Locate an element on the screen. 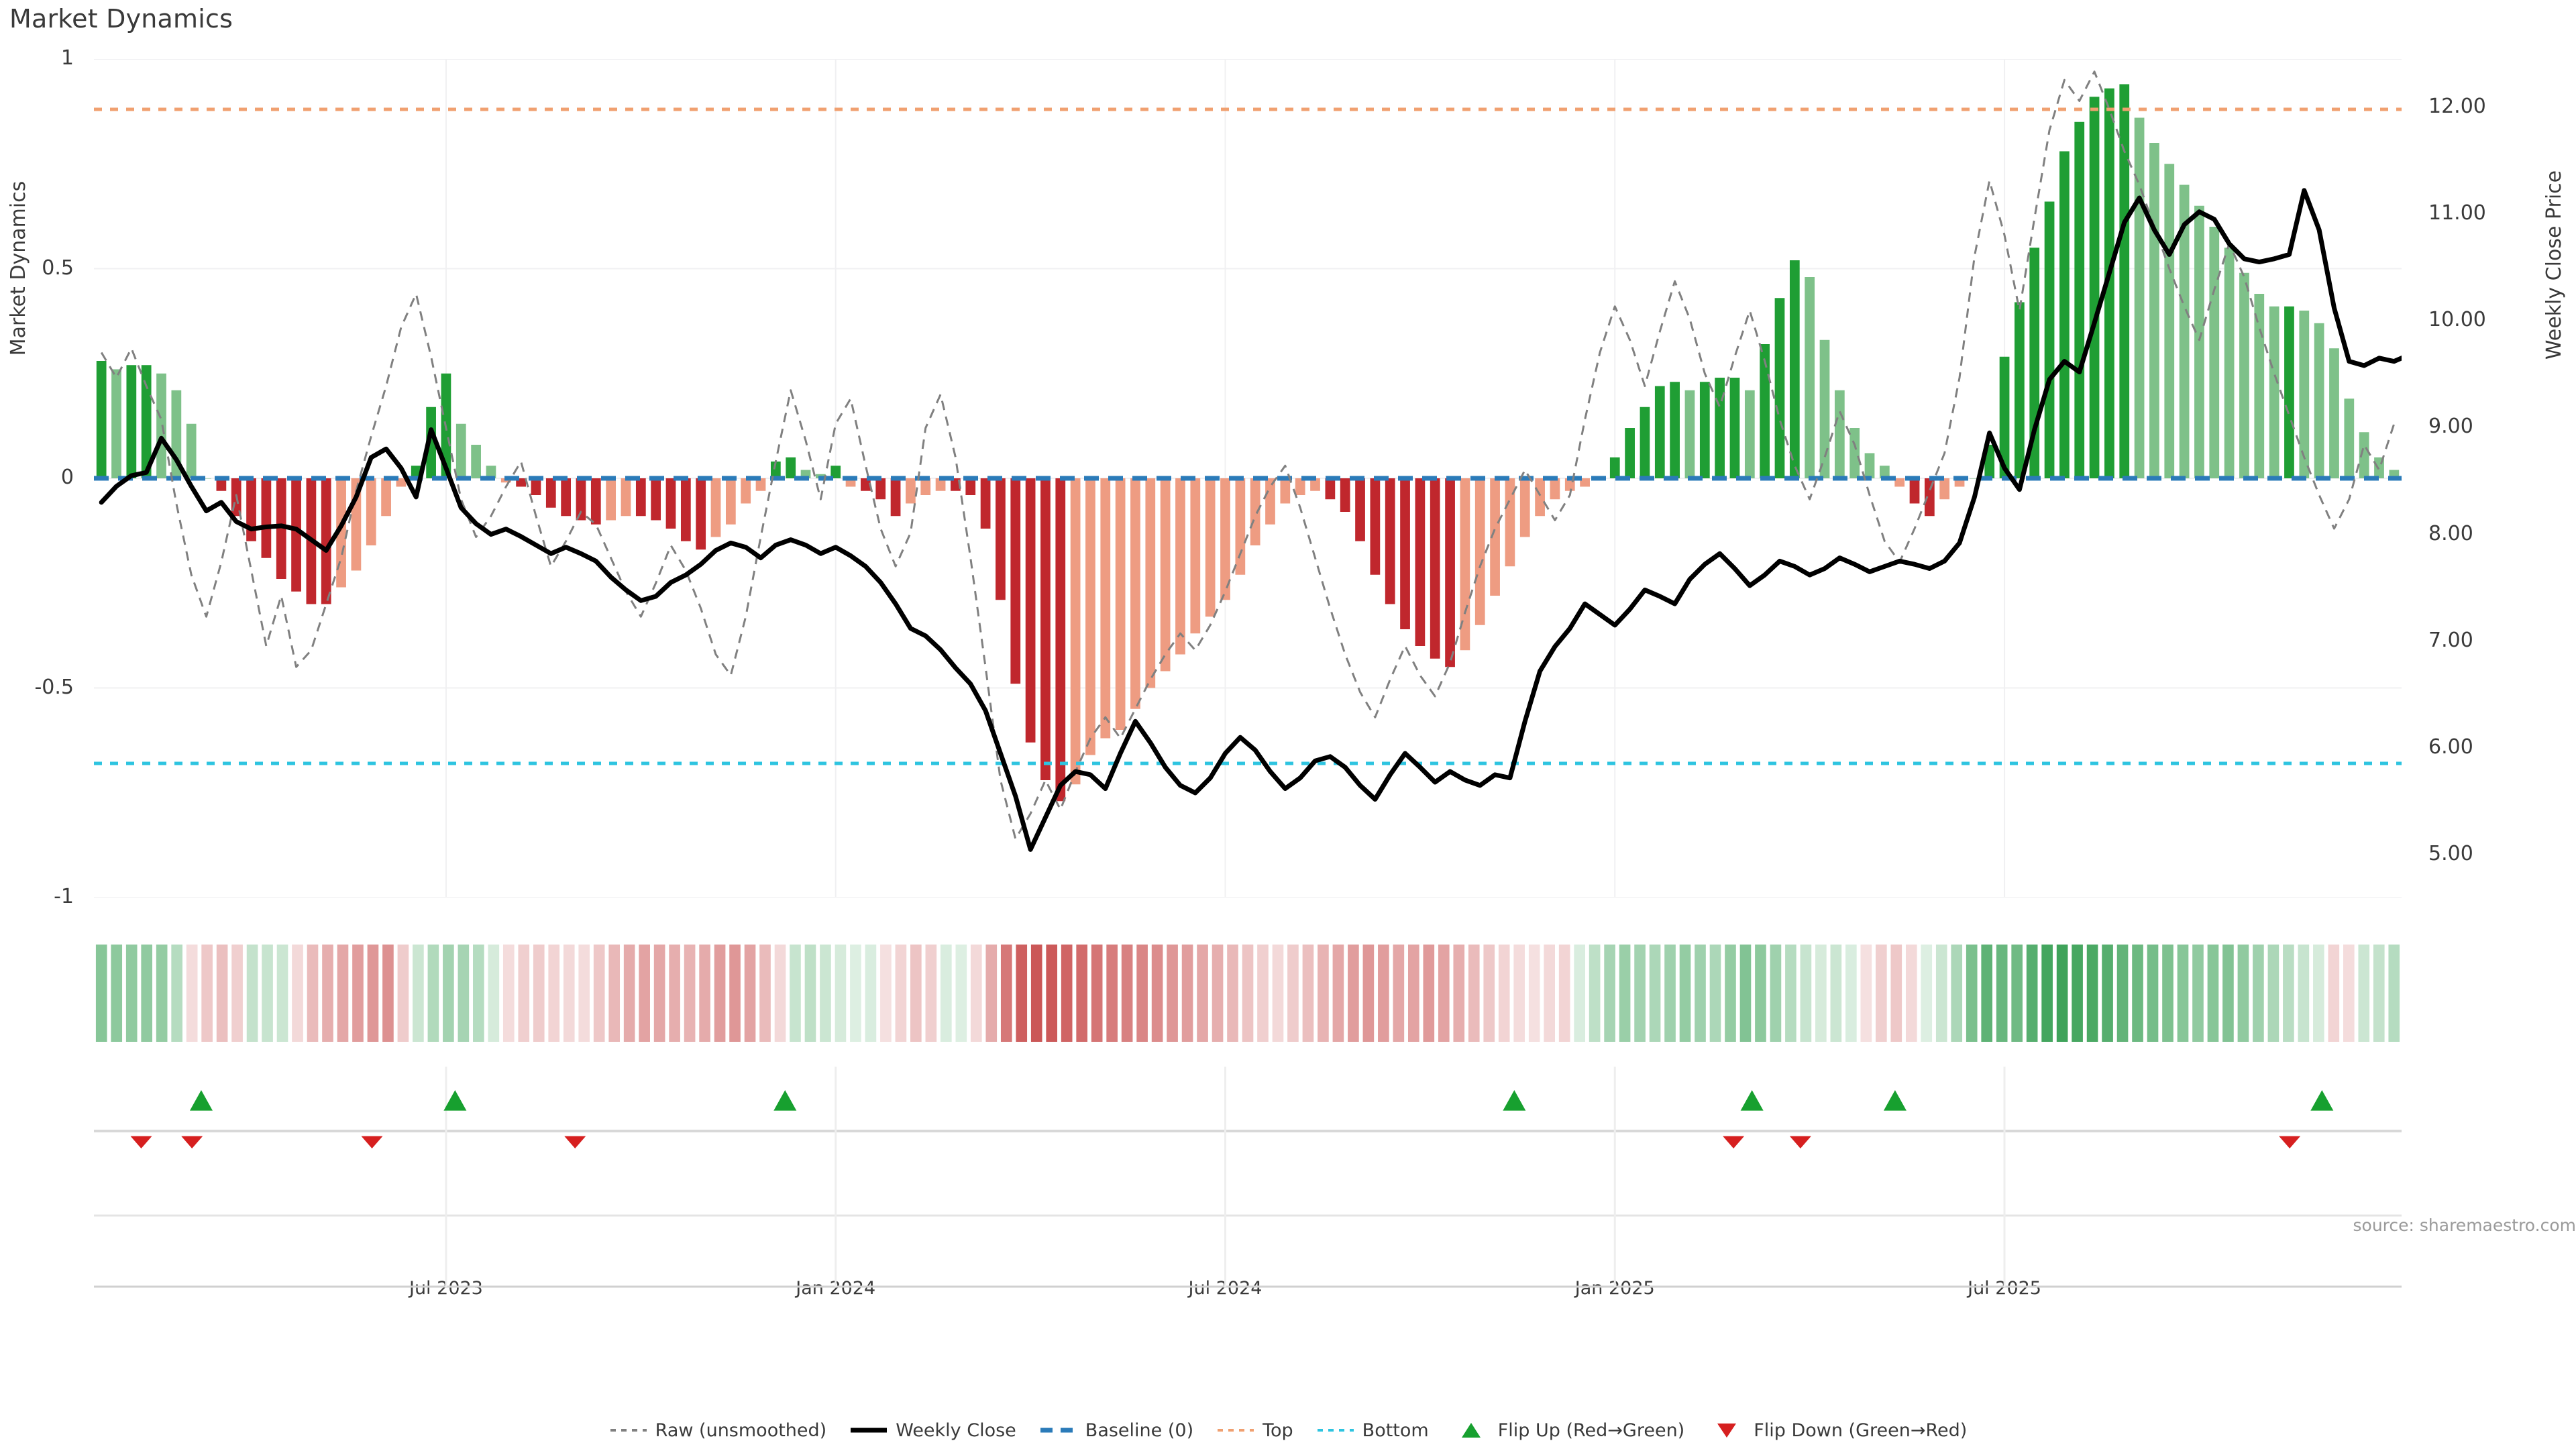 The width and height of the screenshot is (2576, 1449). flip-markers-svg is located at coordinates (1248, 1110).